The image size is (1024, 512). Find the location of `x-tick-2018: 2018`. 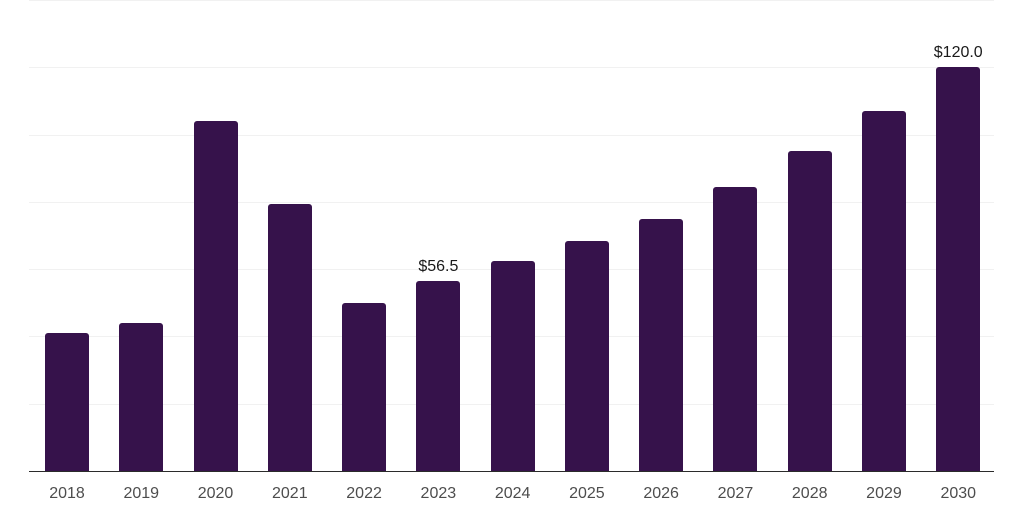

x-tick-2018: 2018 is located at coordinates (67, 493).